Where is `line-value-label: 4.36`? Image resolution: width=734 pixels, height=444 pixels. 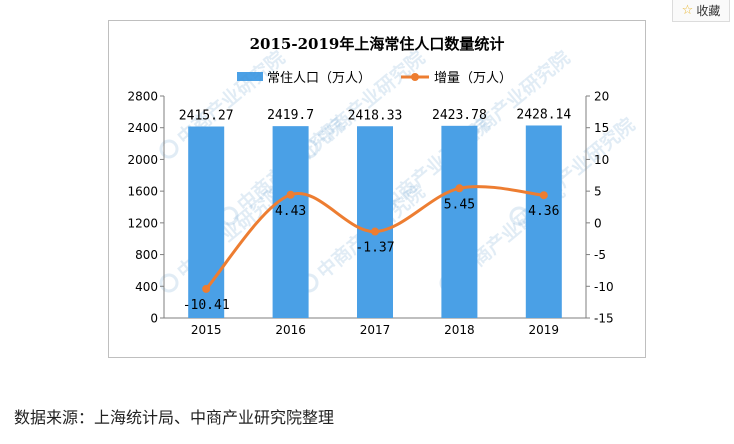 line-value-label: 4.36 is located at coordinates (543, 211).